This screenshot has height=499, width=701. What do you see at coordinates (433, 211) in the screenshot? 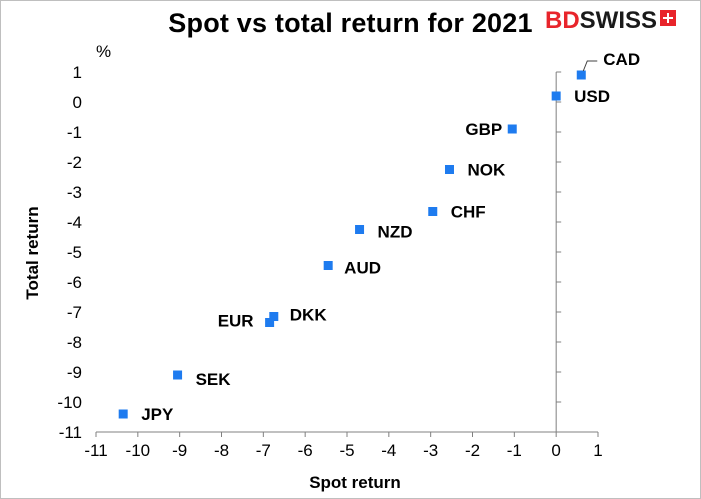
I see `scatter-point-chf` at bounding box center [433, 211].